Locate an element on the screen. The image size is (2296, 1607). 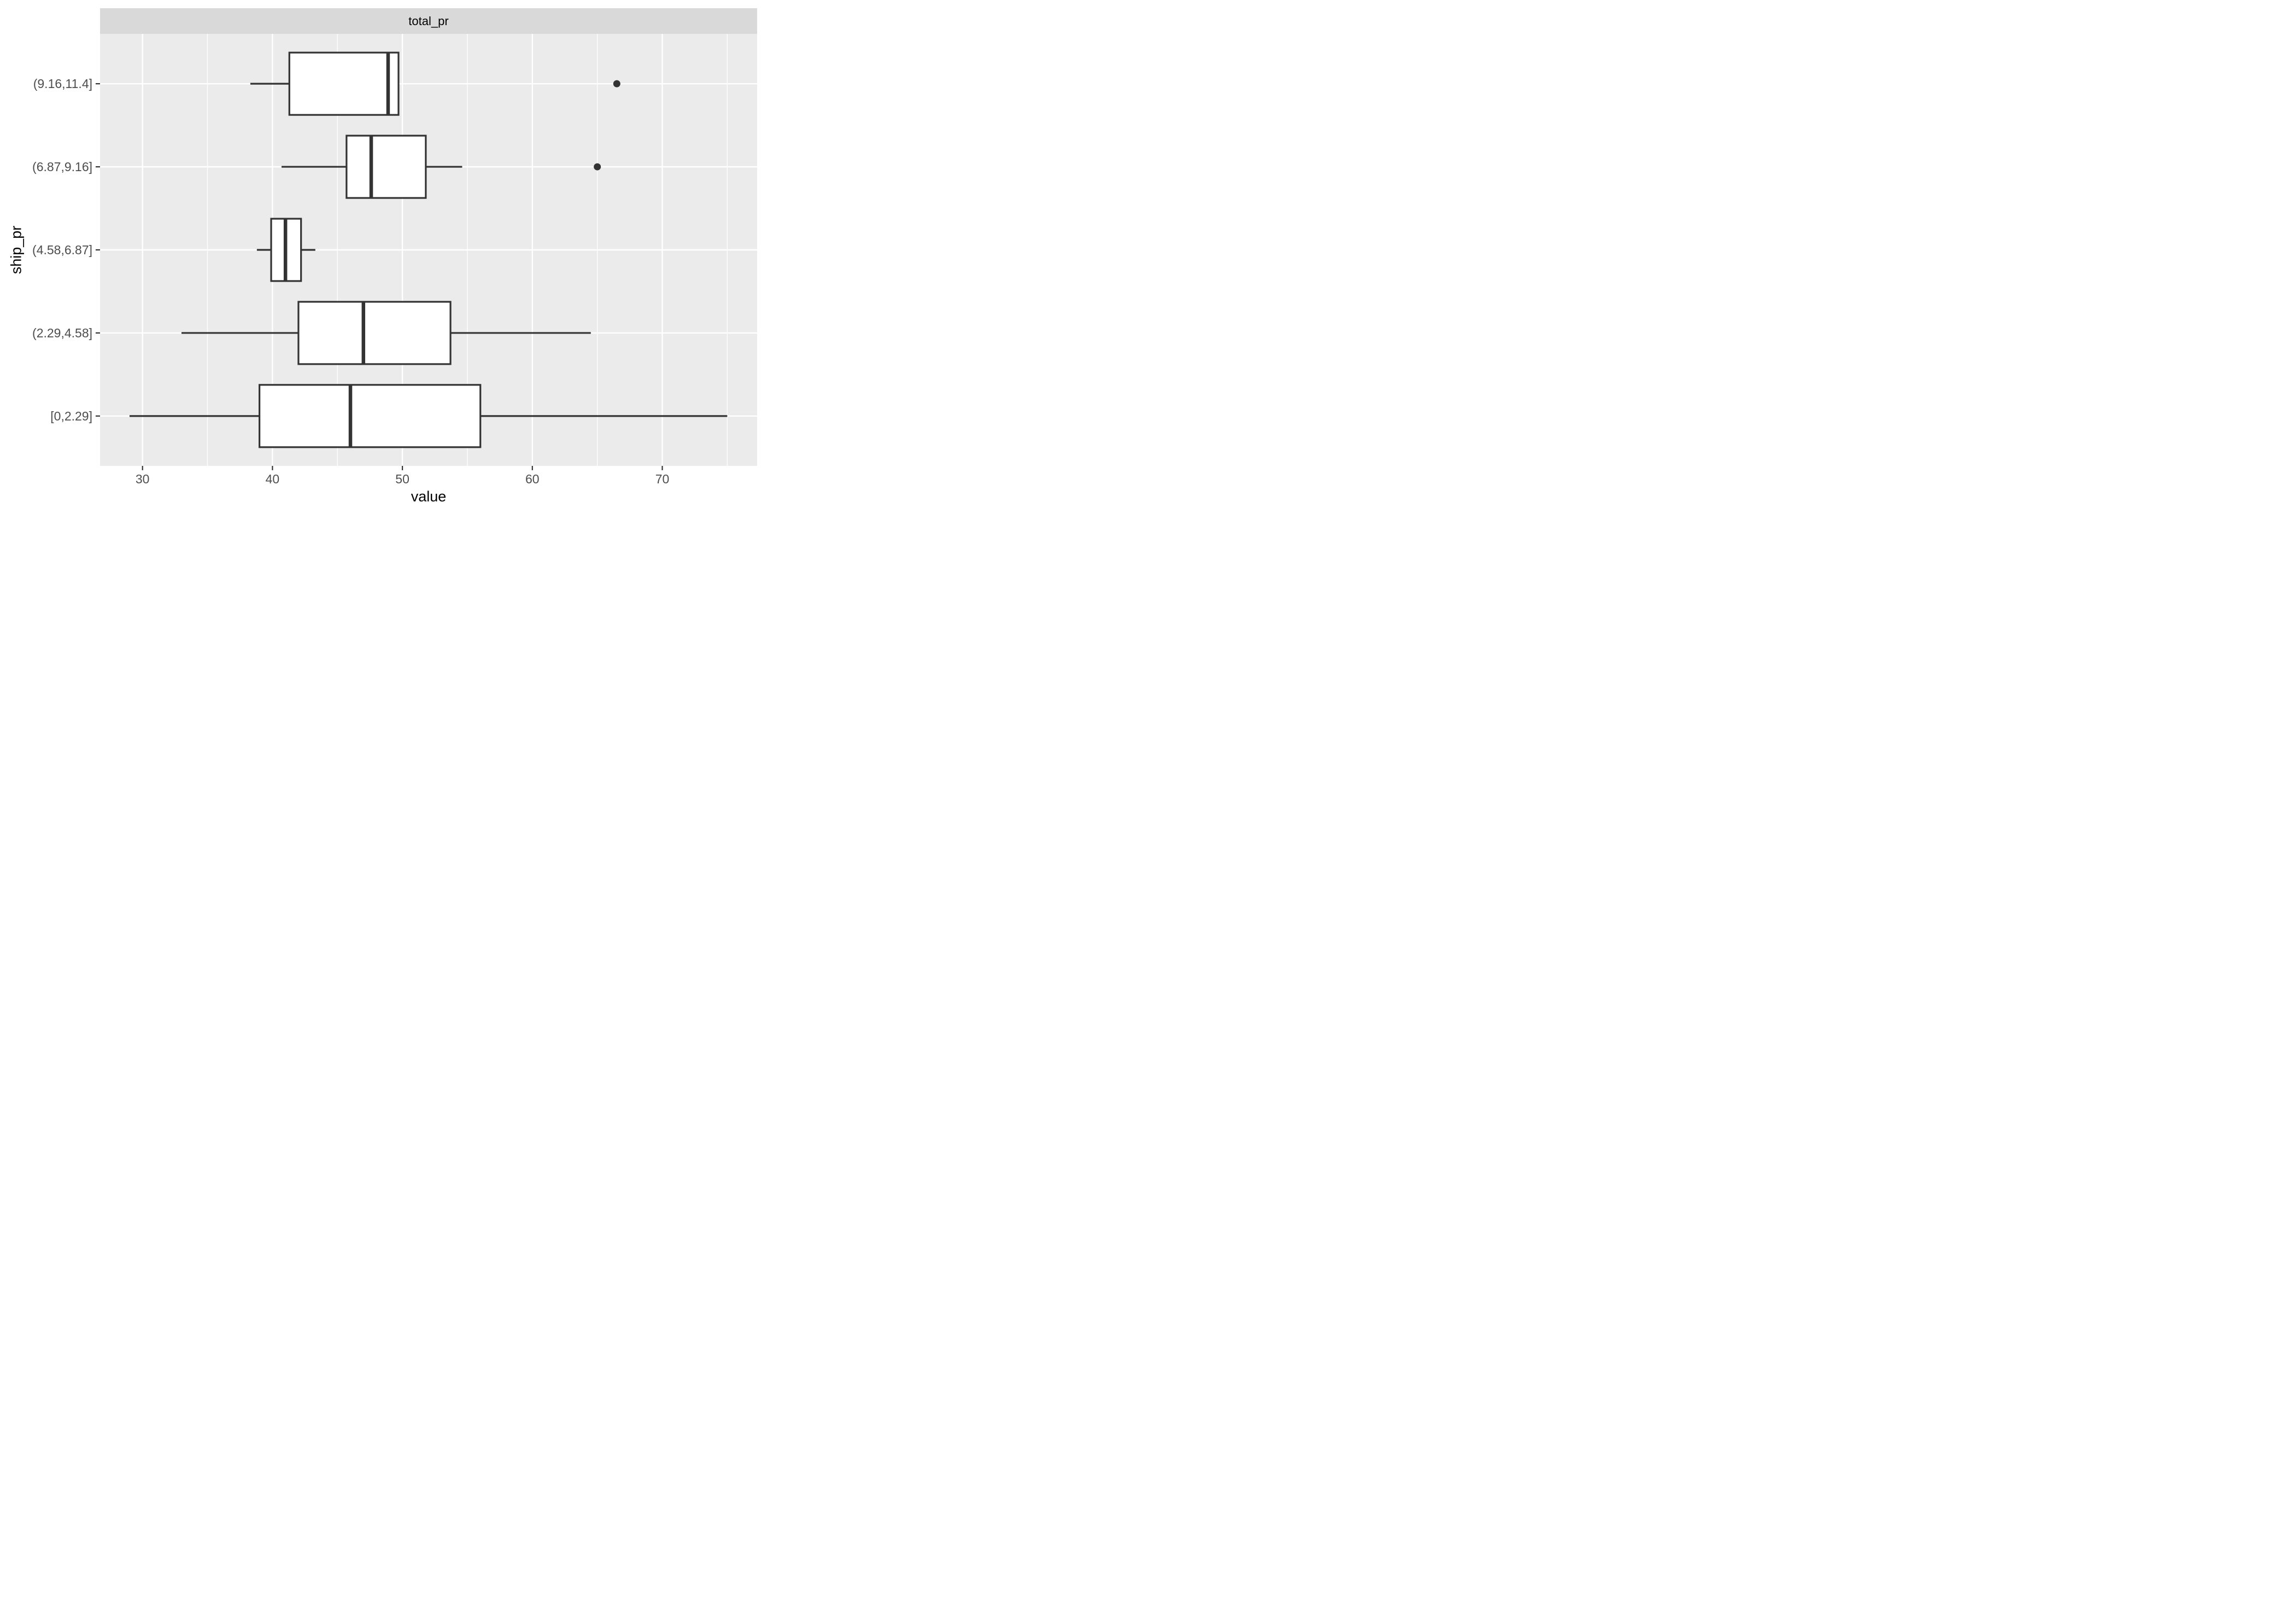
y-tick-label: [0,2.29] is located at coordinates (71, 416).